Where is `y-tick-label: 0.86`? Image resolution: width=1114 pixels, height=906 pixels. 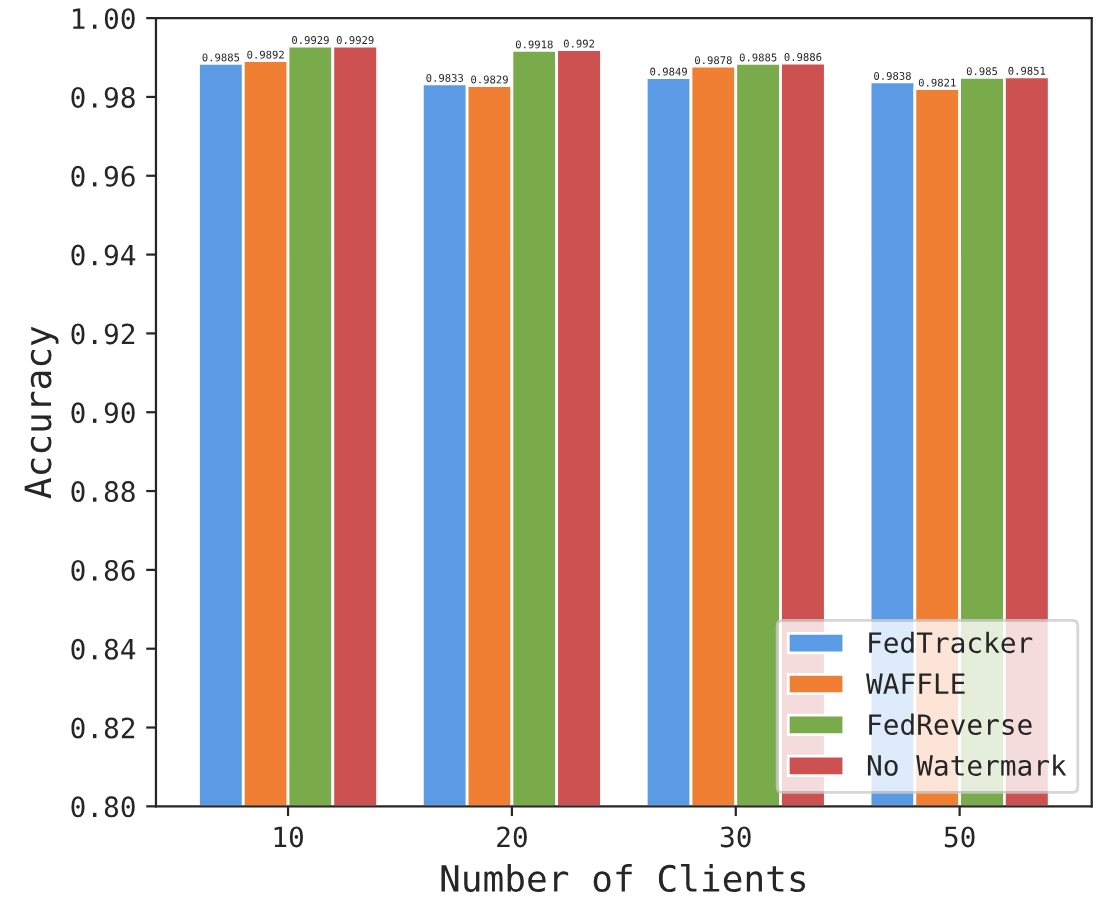 y-tick-label: 0.86 is located at coordinates (103, 570).